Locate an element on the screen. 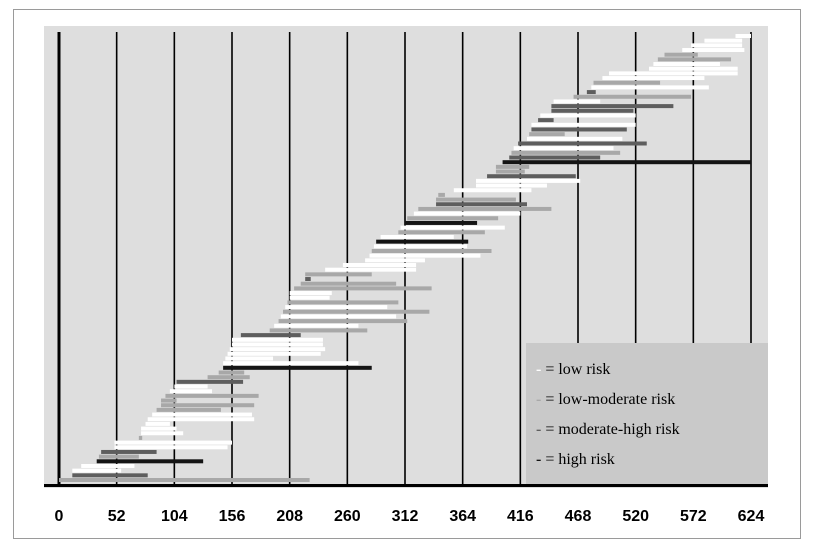 This screenshot has height=548, width=816. x-tick-label: 468 is located at coordinates (578, 516).